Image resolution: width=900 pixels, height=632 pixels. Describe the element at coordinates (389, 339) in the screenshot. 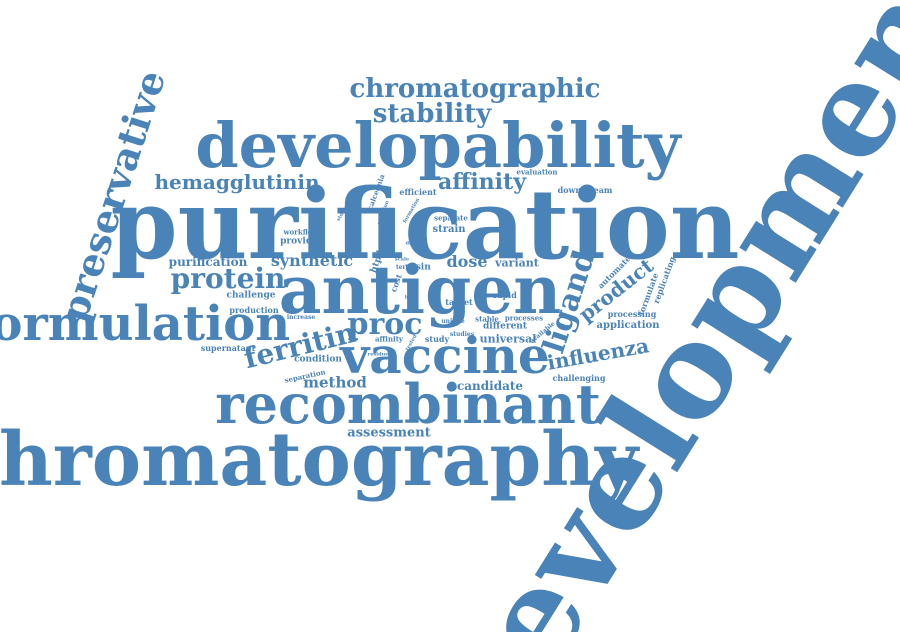

I see `word-affinity-small: affinity` at that location.